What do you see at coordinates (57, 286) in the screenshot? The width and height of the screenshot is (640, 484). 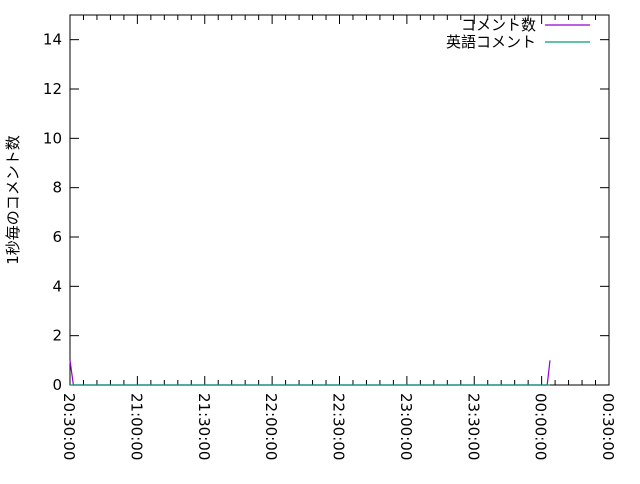 I see `y-tick-label: 4` at bounding box center [57, 286].